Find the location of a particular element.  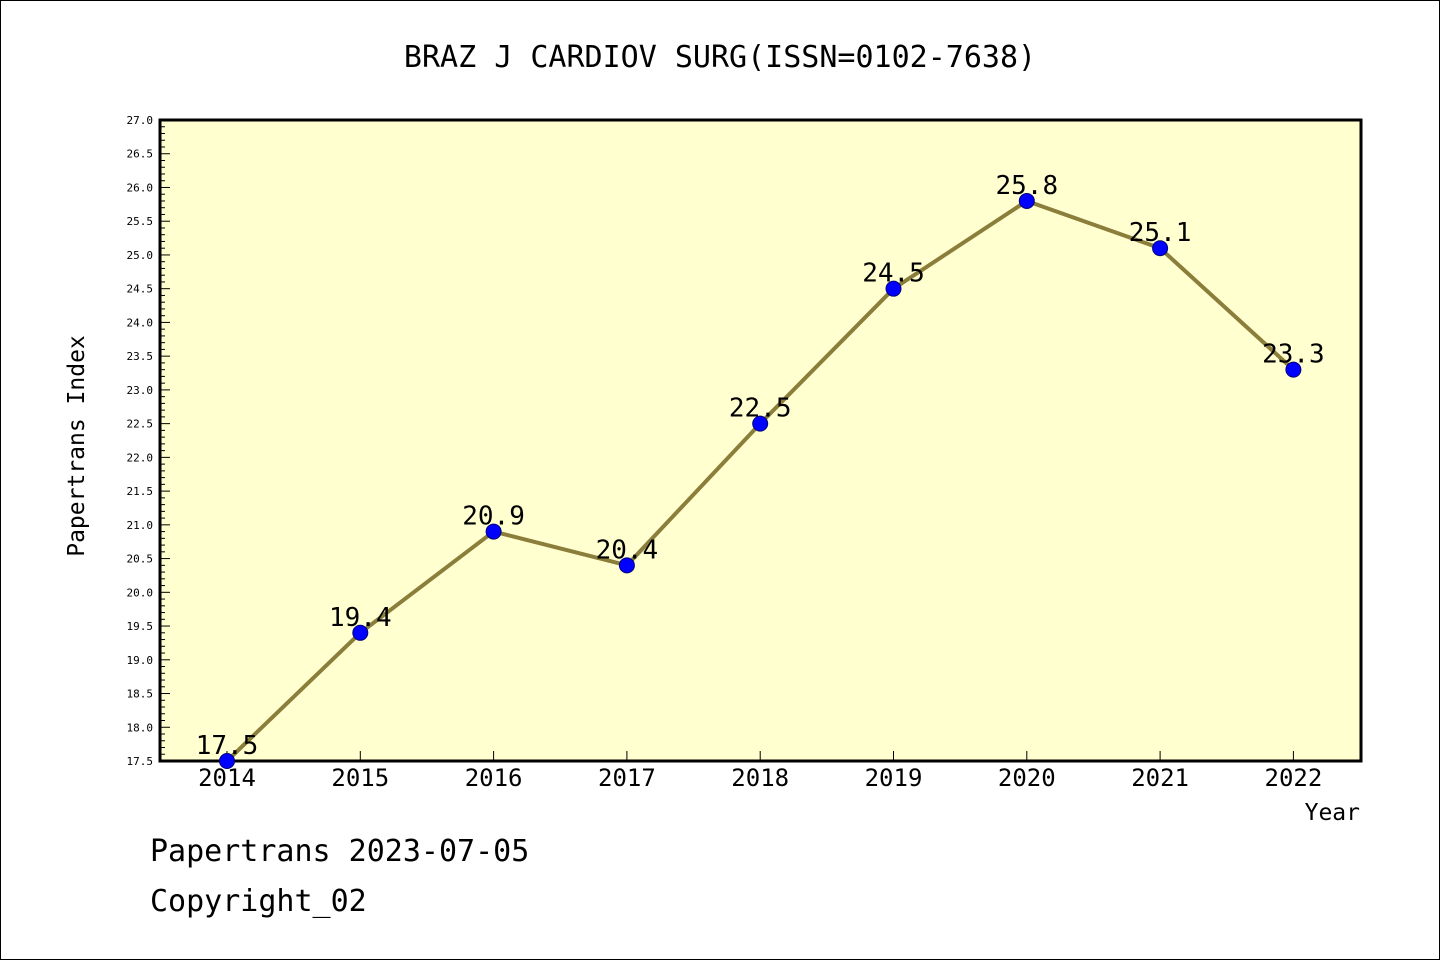

y-tick-label: 23.0 is located at coordinates (140, 390).